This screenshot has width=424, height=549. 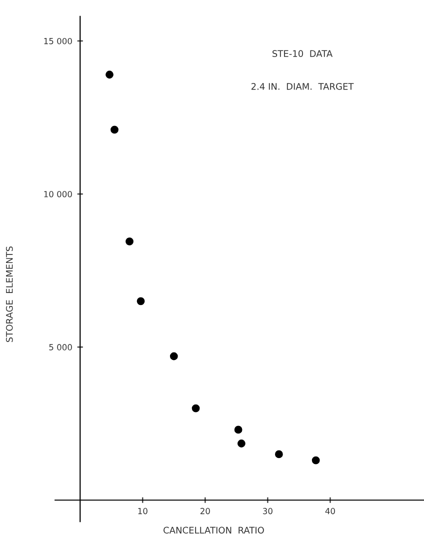 I want to click on y-axis-title: STORAGE ELEMENTS, so click(x=9, y=294).